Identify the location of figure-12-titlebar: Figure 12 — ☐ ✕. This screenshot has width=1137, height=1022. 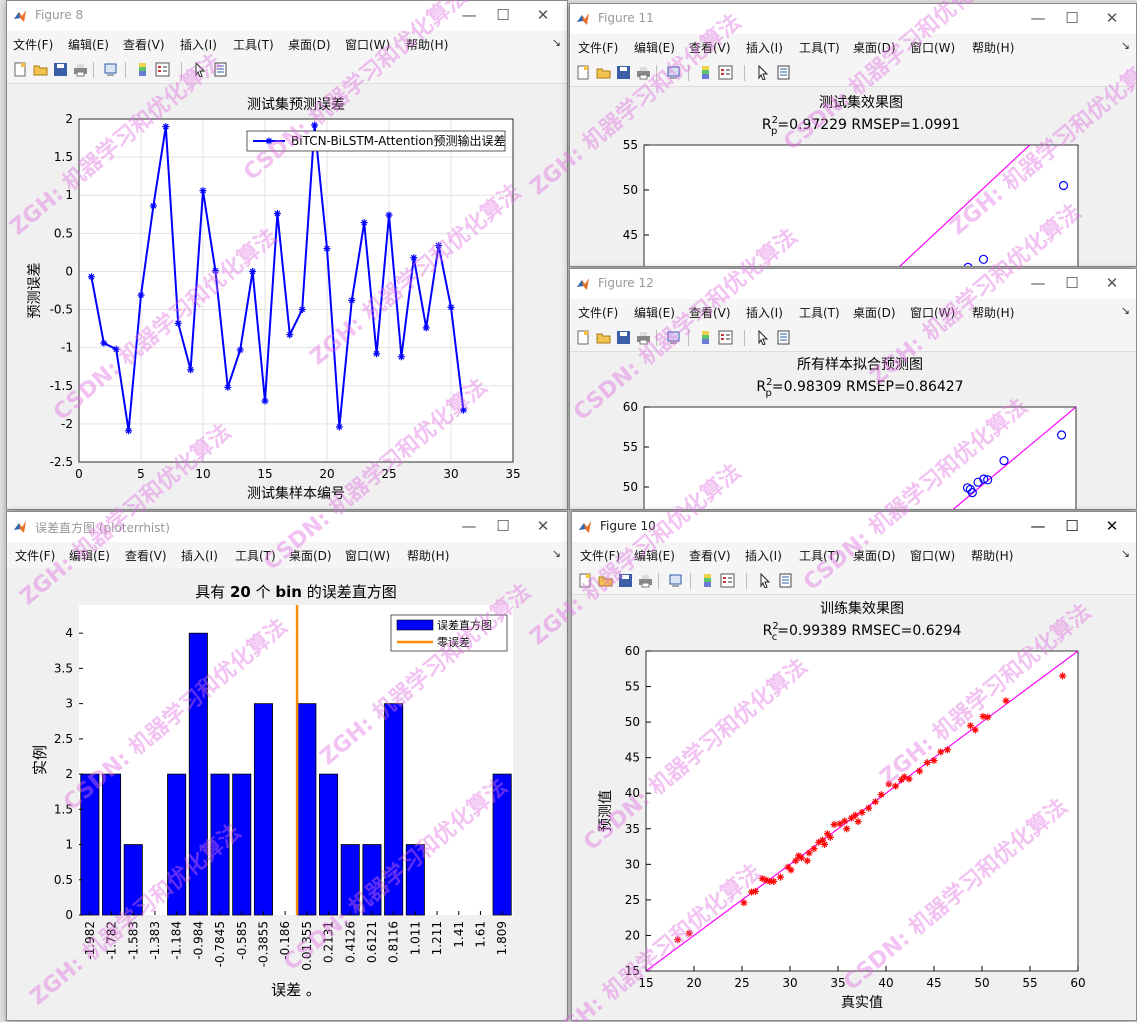
(853, 284).